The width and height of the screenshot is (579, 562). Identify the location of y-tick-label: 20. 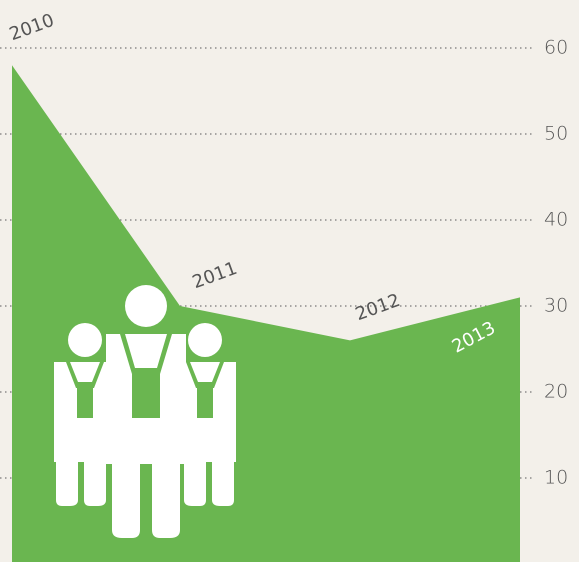
(556, 392).